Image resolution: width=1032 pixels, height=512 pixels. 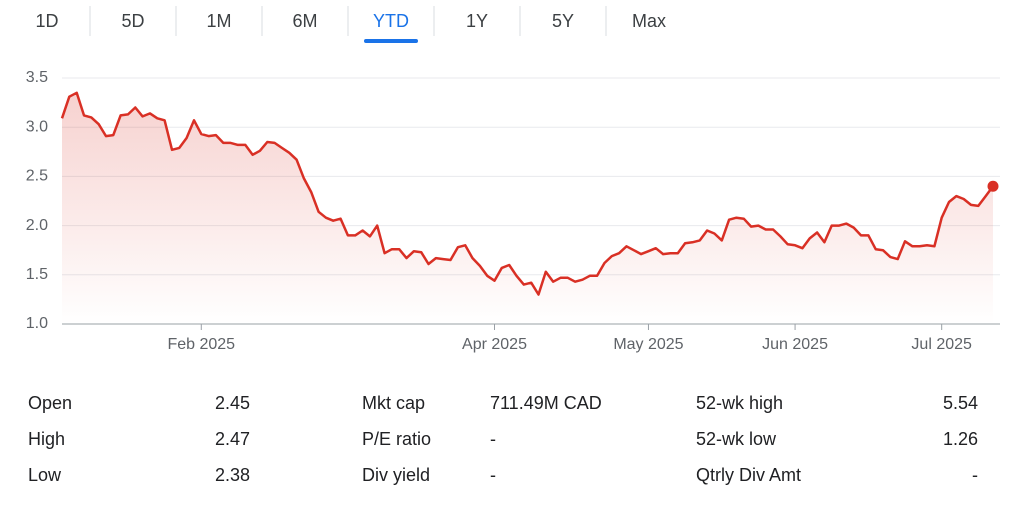 What do you see at coordinates (393, 403) in the screenshot?
I see `stat-label: Mkt cap` at bounding box center [393, 403].